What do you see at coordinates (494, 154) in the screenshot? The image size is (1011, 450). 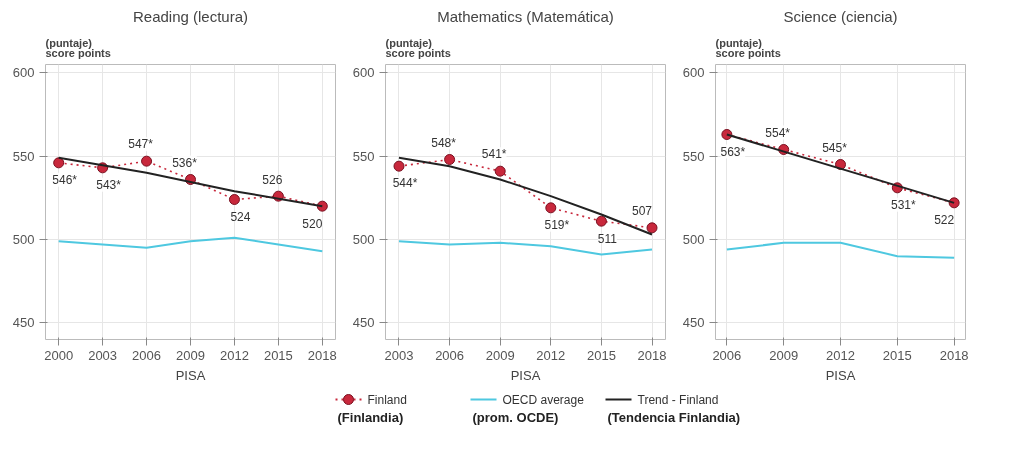 I see `data-label: 541*` at bounding box center [494, 154].